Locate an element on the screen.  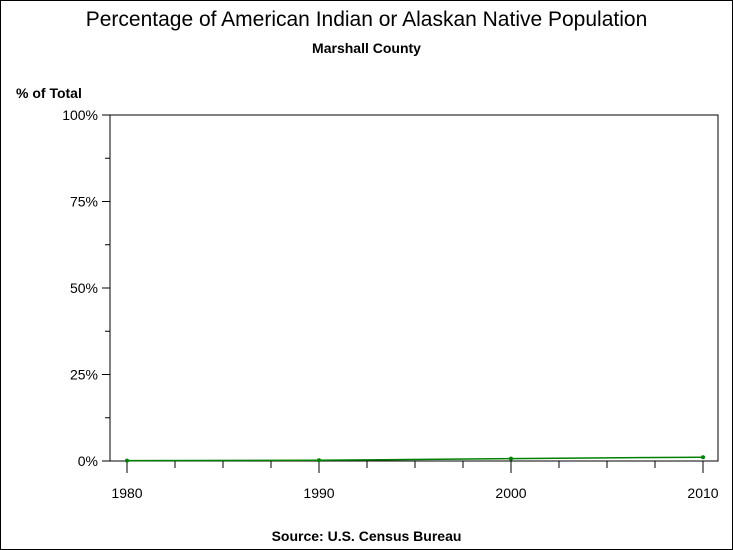
y-axis-label: % of Total is located at coordinates (49, 93).